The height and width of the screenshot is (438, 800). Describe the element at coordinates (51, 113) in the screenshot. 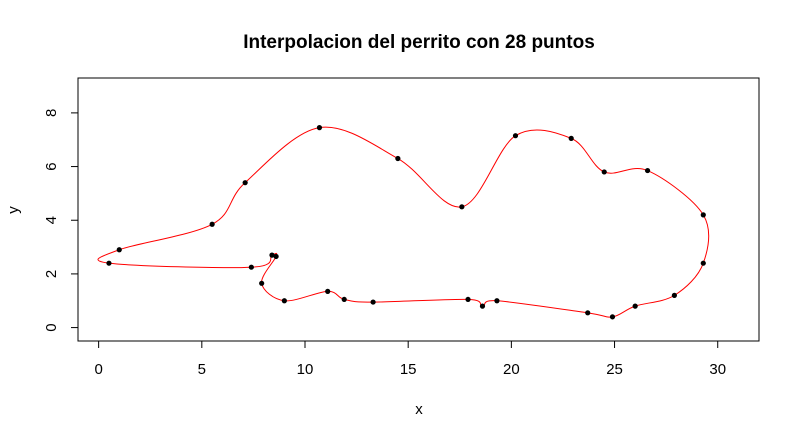

I see `y-tick-label: 8` at that location.